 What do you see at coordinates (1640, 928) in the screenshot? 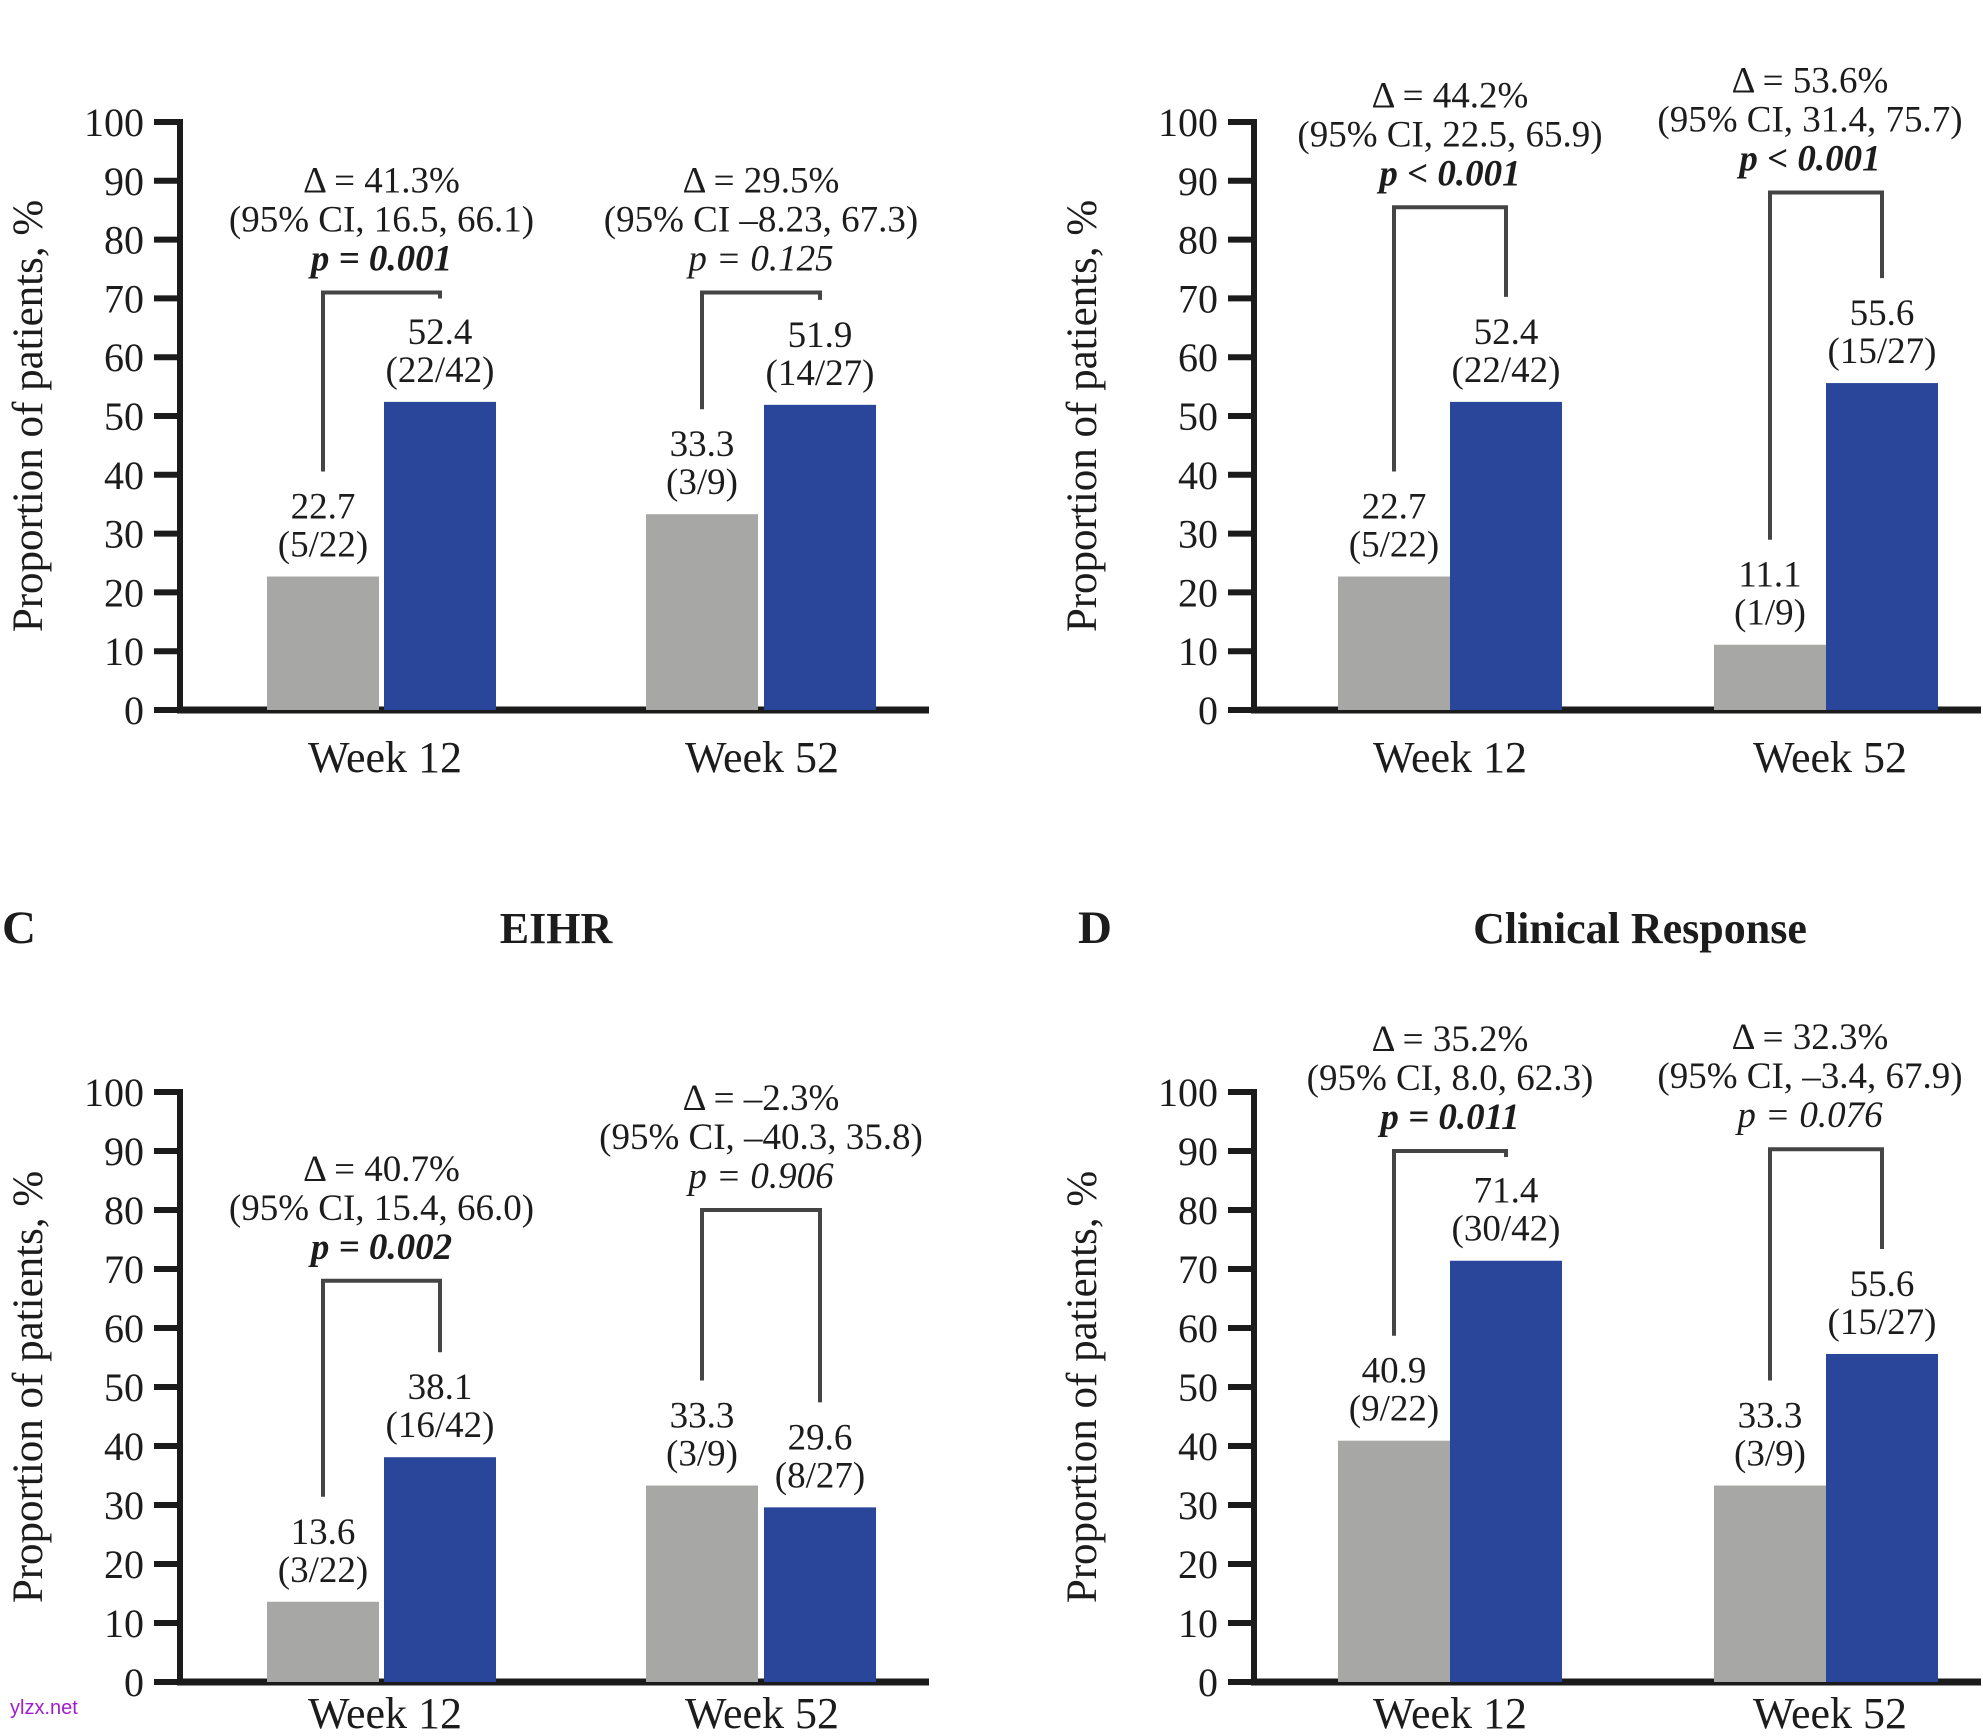
I see `panel-title-clinical-response: Clinical Response` at bounding box center [1640, 928].